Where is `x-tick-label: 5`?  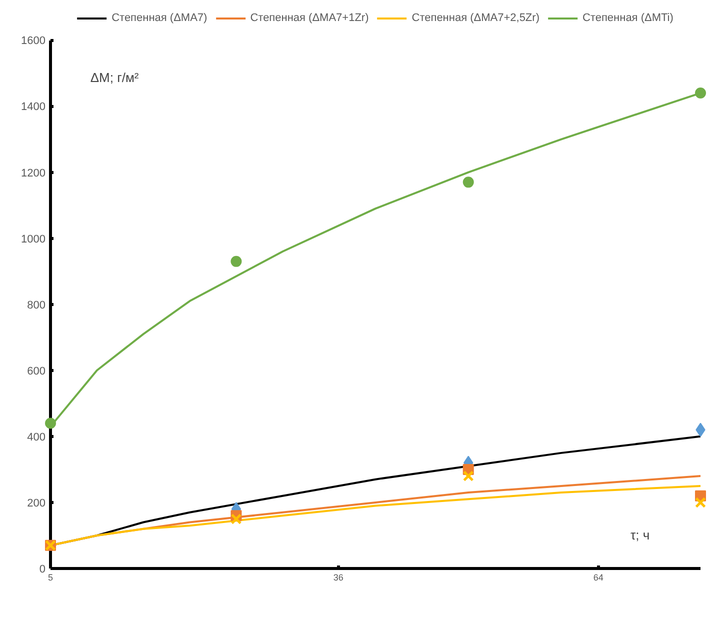 x-tick-label: 5 is located at coordinates (51, 577).